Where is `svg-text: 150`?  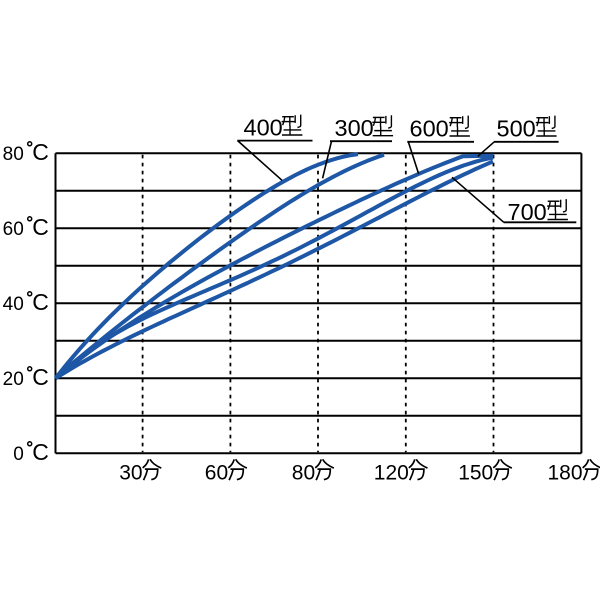
svg-text: 150 is located at coordinates (475, 472).